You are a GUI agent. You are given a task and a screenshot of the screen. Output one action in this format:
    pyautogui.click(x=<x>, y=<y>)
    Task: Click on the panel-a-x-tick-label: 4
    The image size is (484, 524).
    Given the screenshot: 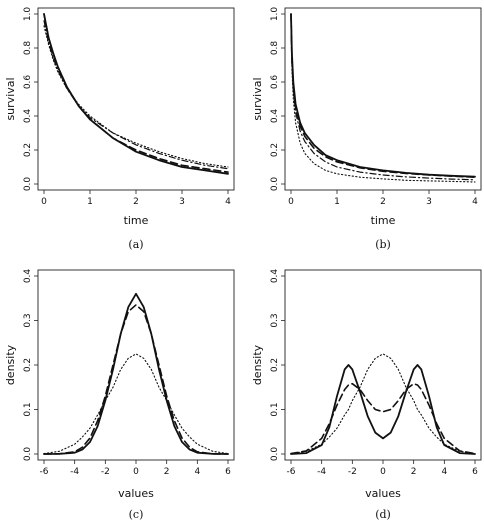 What is the action you would take?
    pyautogui.click(x=228, y=202)
    